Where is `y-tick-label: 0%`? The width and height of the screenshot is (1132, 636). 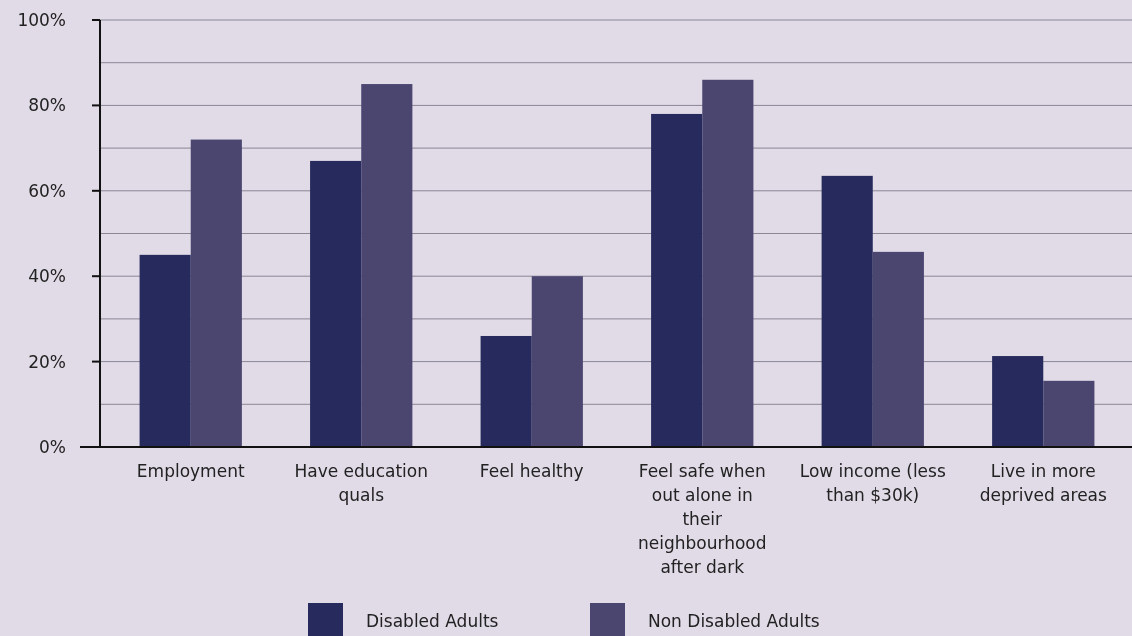 y-tick-label: 0% is located at coordinates (52, 446).